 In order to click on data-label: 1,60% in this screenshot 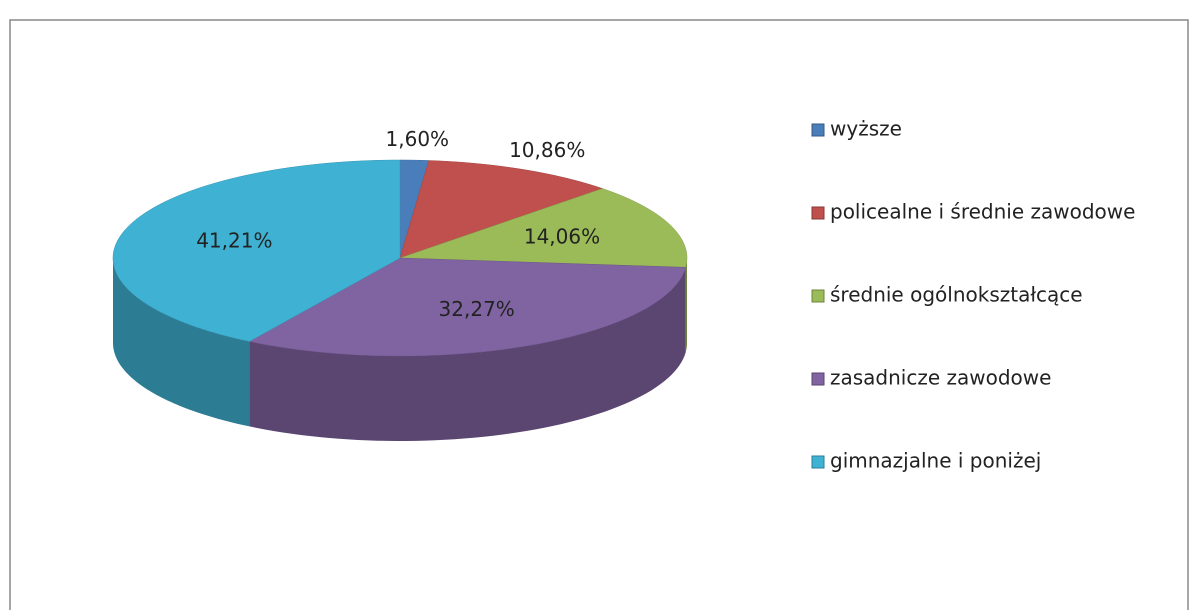, I will do `click(418, 139)`.